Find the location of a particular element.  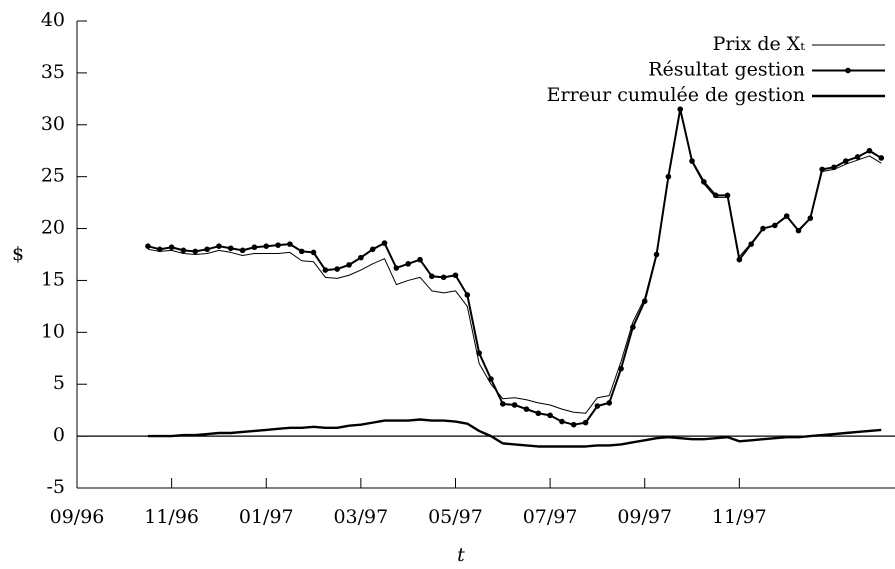

y-tick-label: 10 is located at coordinates (53, 331).